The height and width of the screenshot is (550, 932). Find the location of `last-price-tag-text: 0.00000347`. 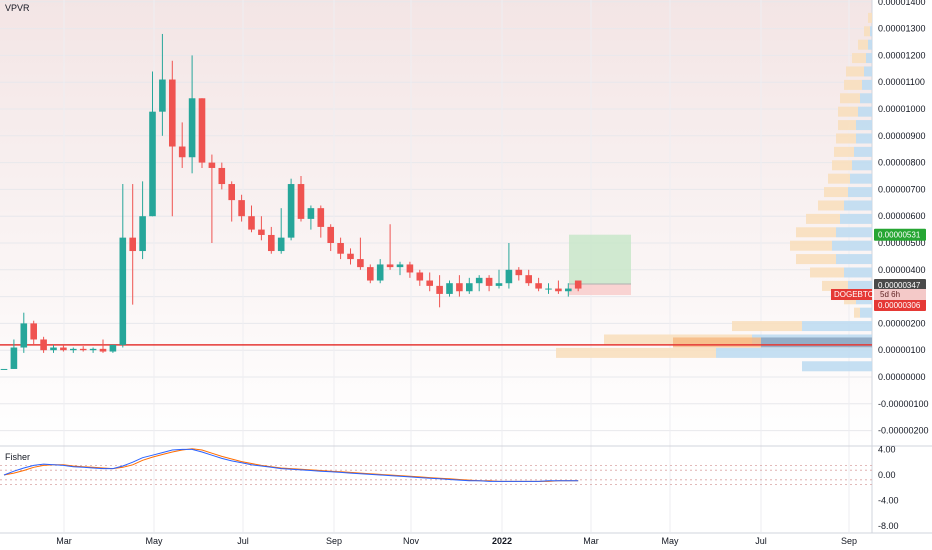

last-price-tag-text: 0.00000347 is located at coordinates (899, 285).